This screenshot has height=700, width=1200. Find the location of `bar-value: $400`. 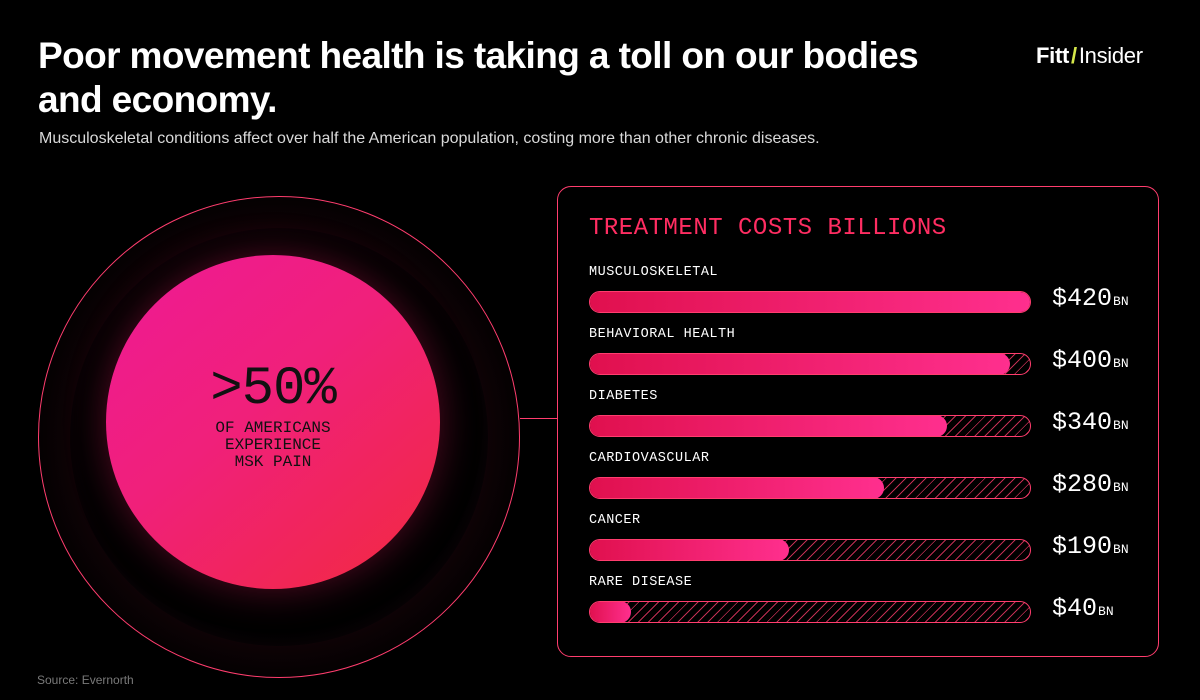

bar-value: $400 is located at coordinates (1082, 360).